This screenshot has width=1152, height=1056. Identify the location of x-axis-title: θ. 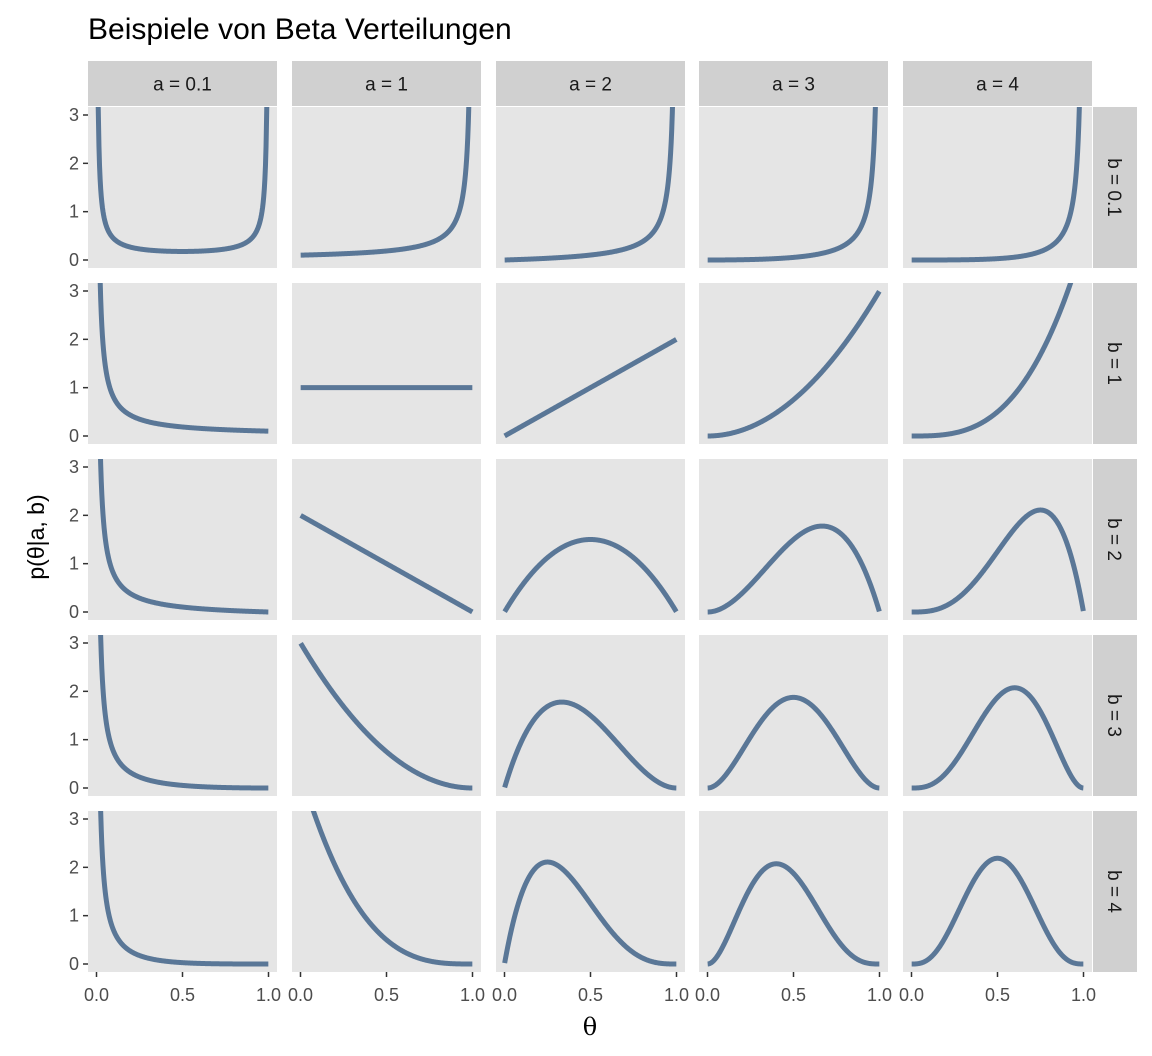
(590, 1027).